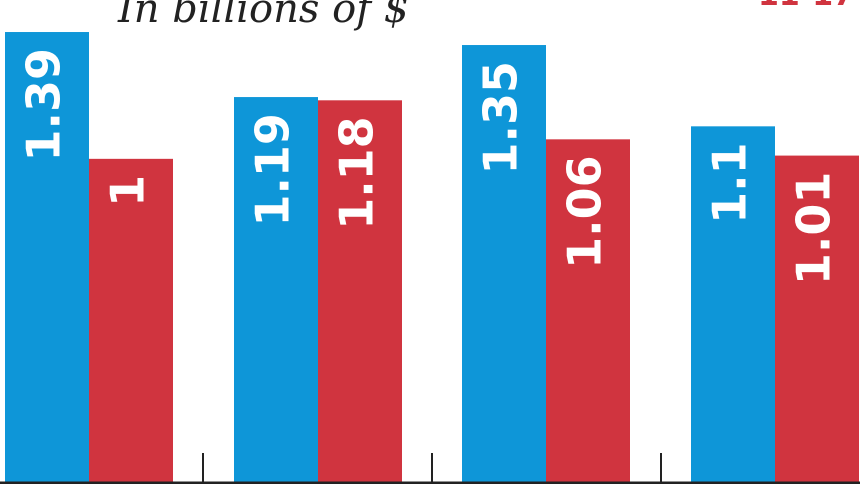  Describe the element at coordinates (817, 319) in the screenshot. I see `bar-s2-g4` at that location.